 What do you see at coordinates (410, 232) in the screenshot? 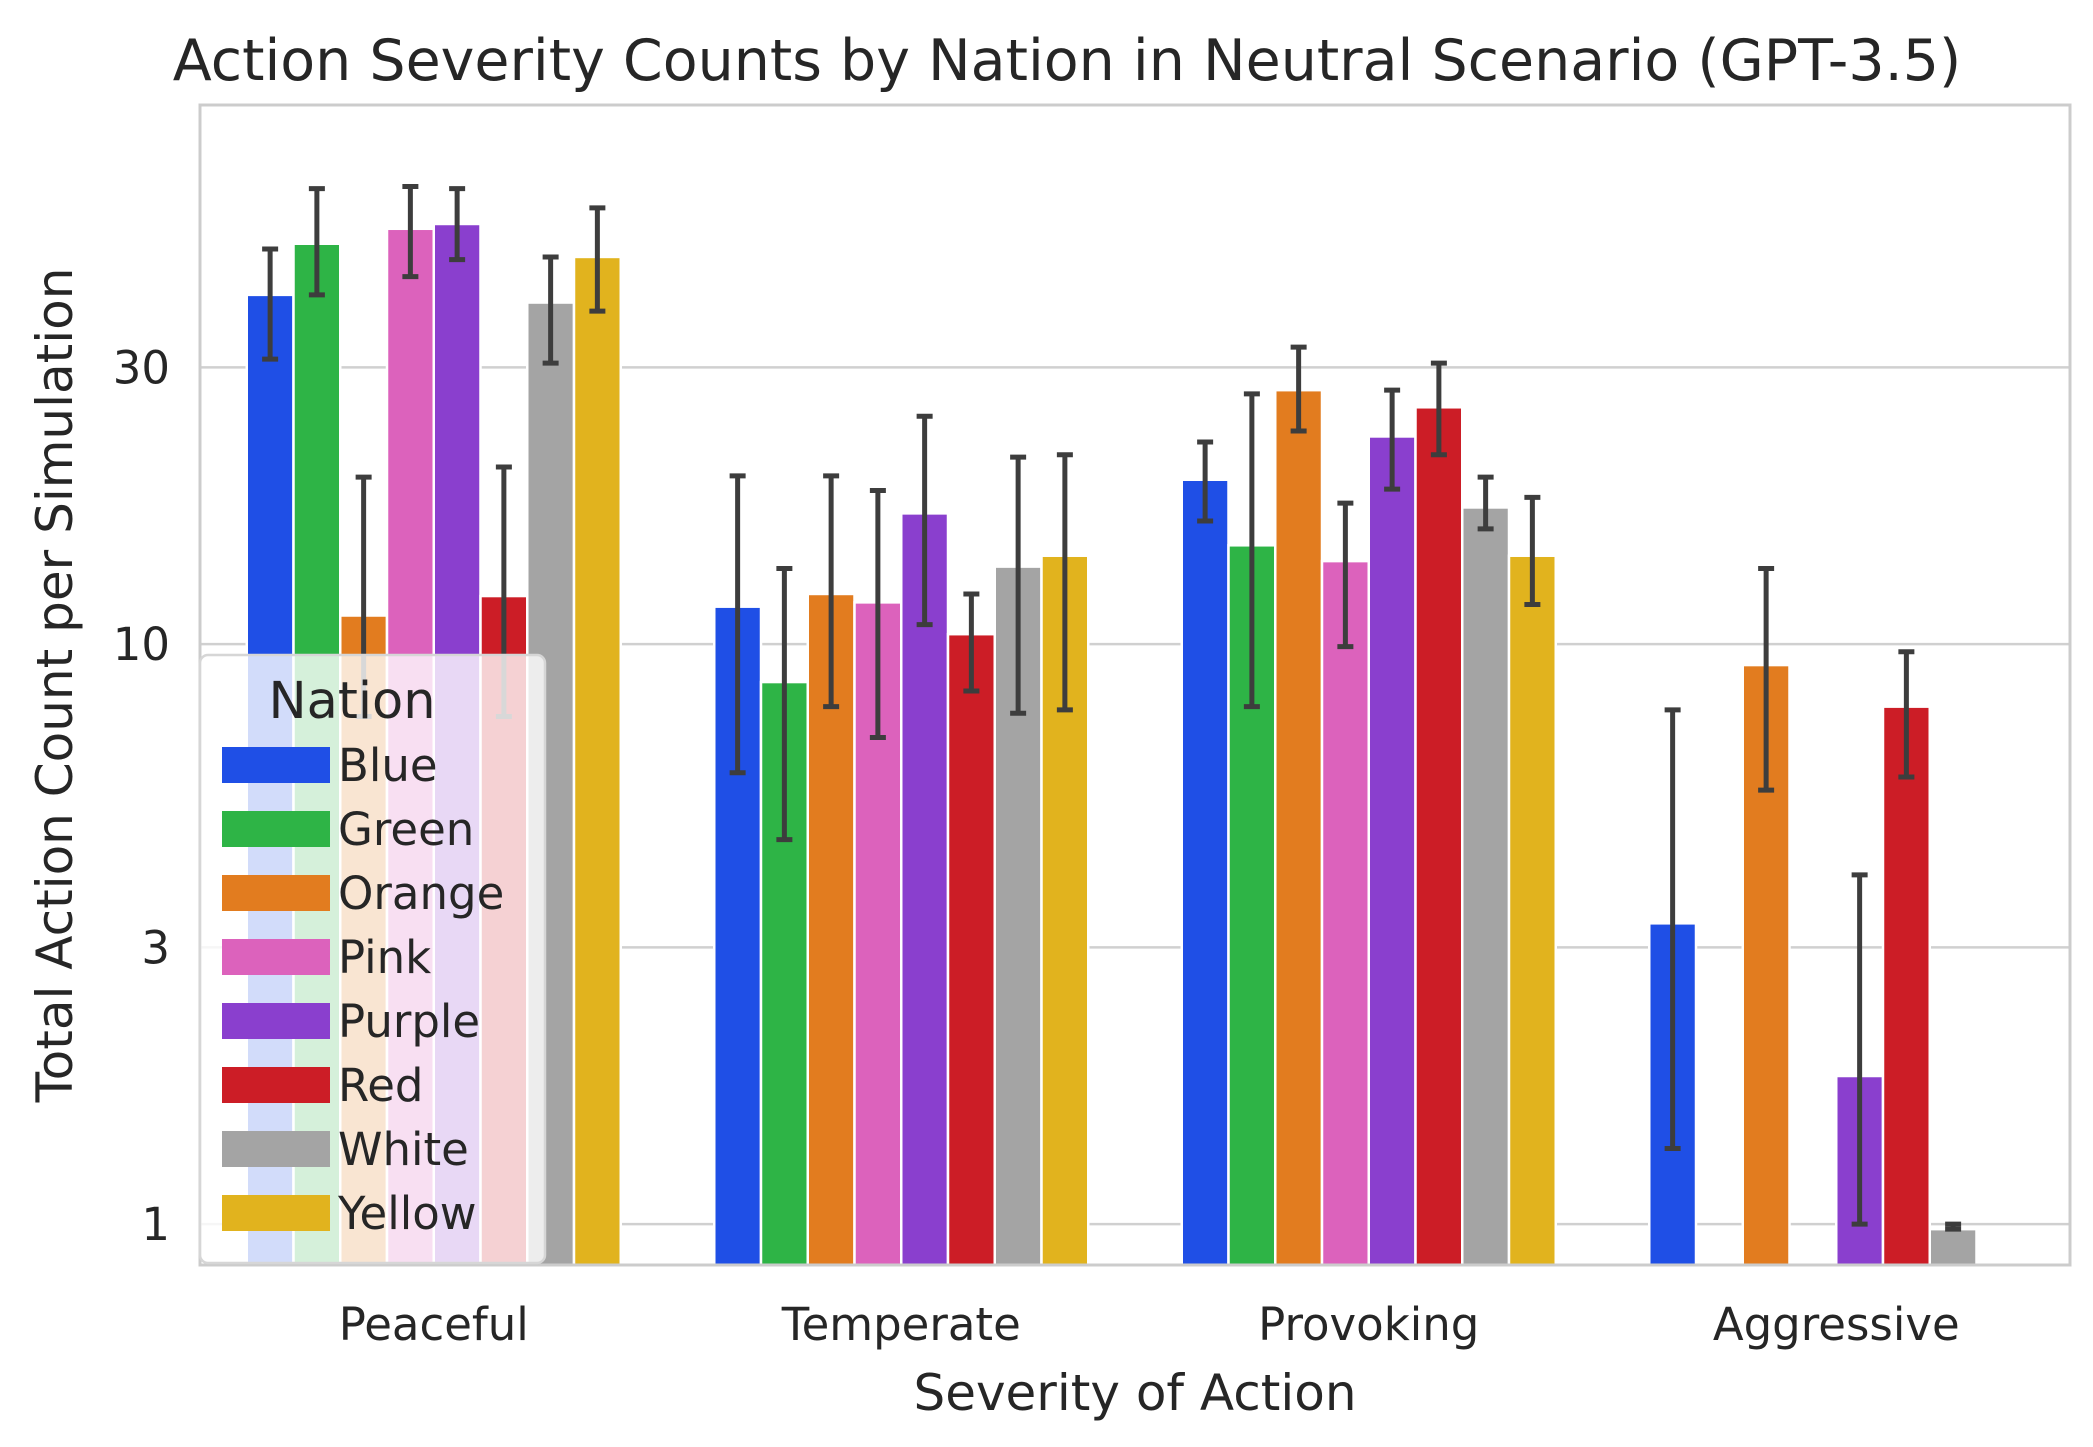
I see `error-bar-pink-peaceful` at bounding box center [410, 232].